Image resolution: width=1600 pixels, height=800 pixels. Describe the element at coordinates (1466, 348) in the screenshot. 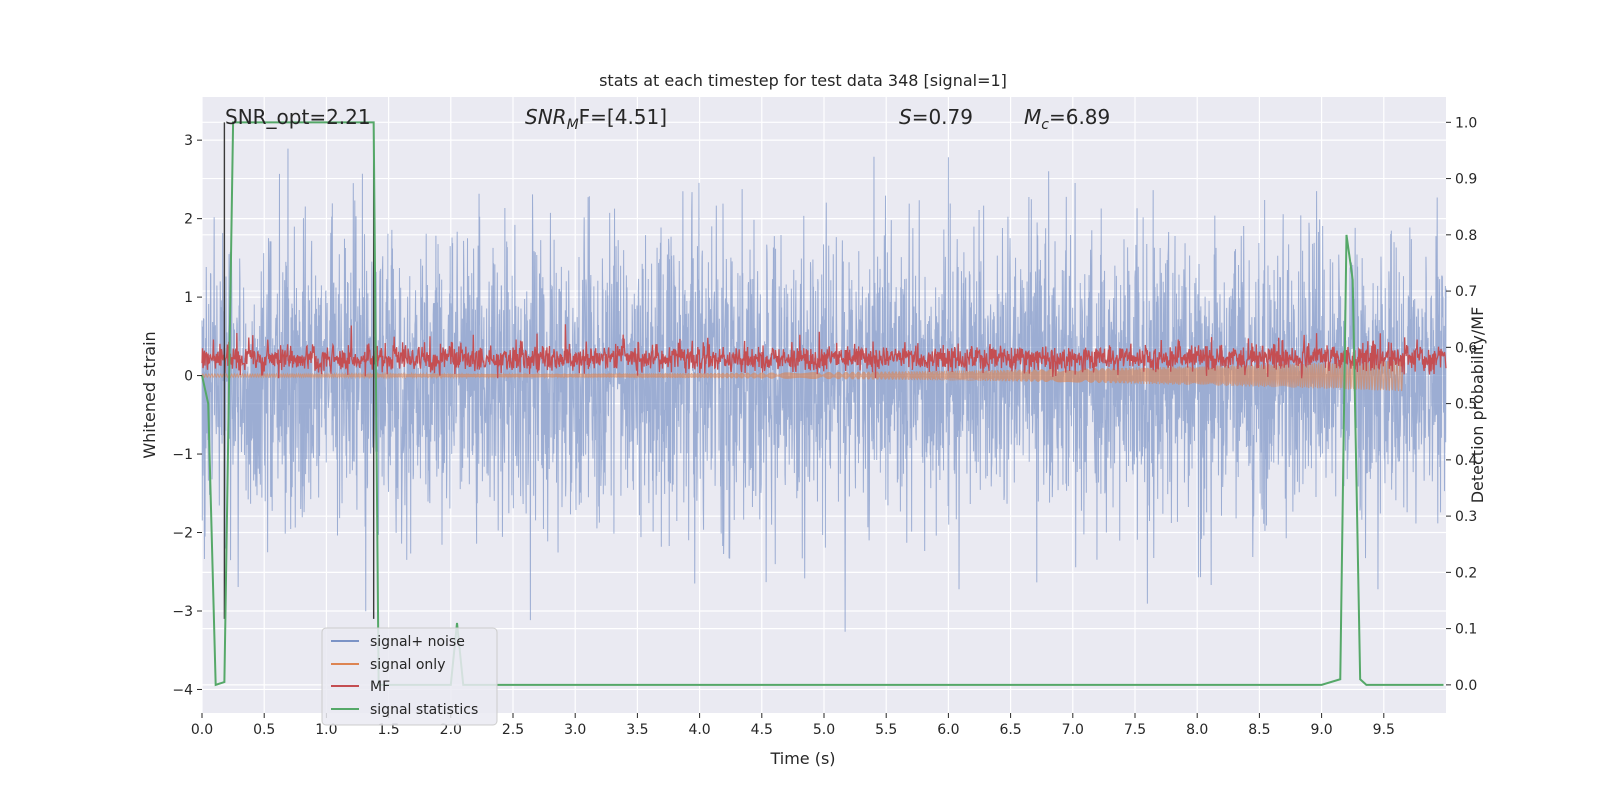

I see `y-right-tick-label-6: 0.6` at that location.